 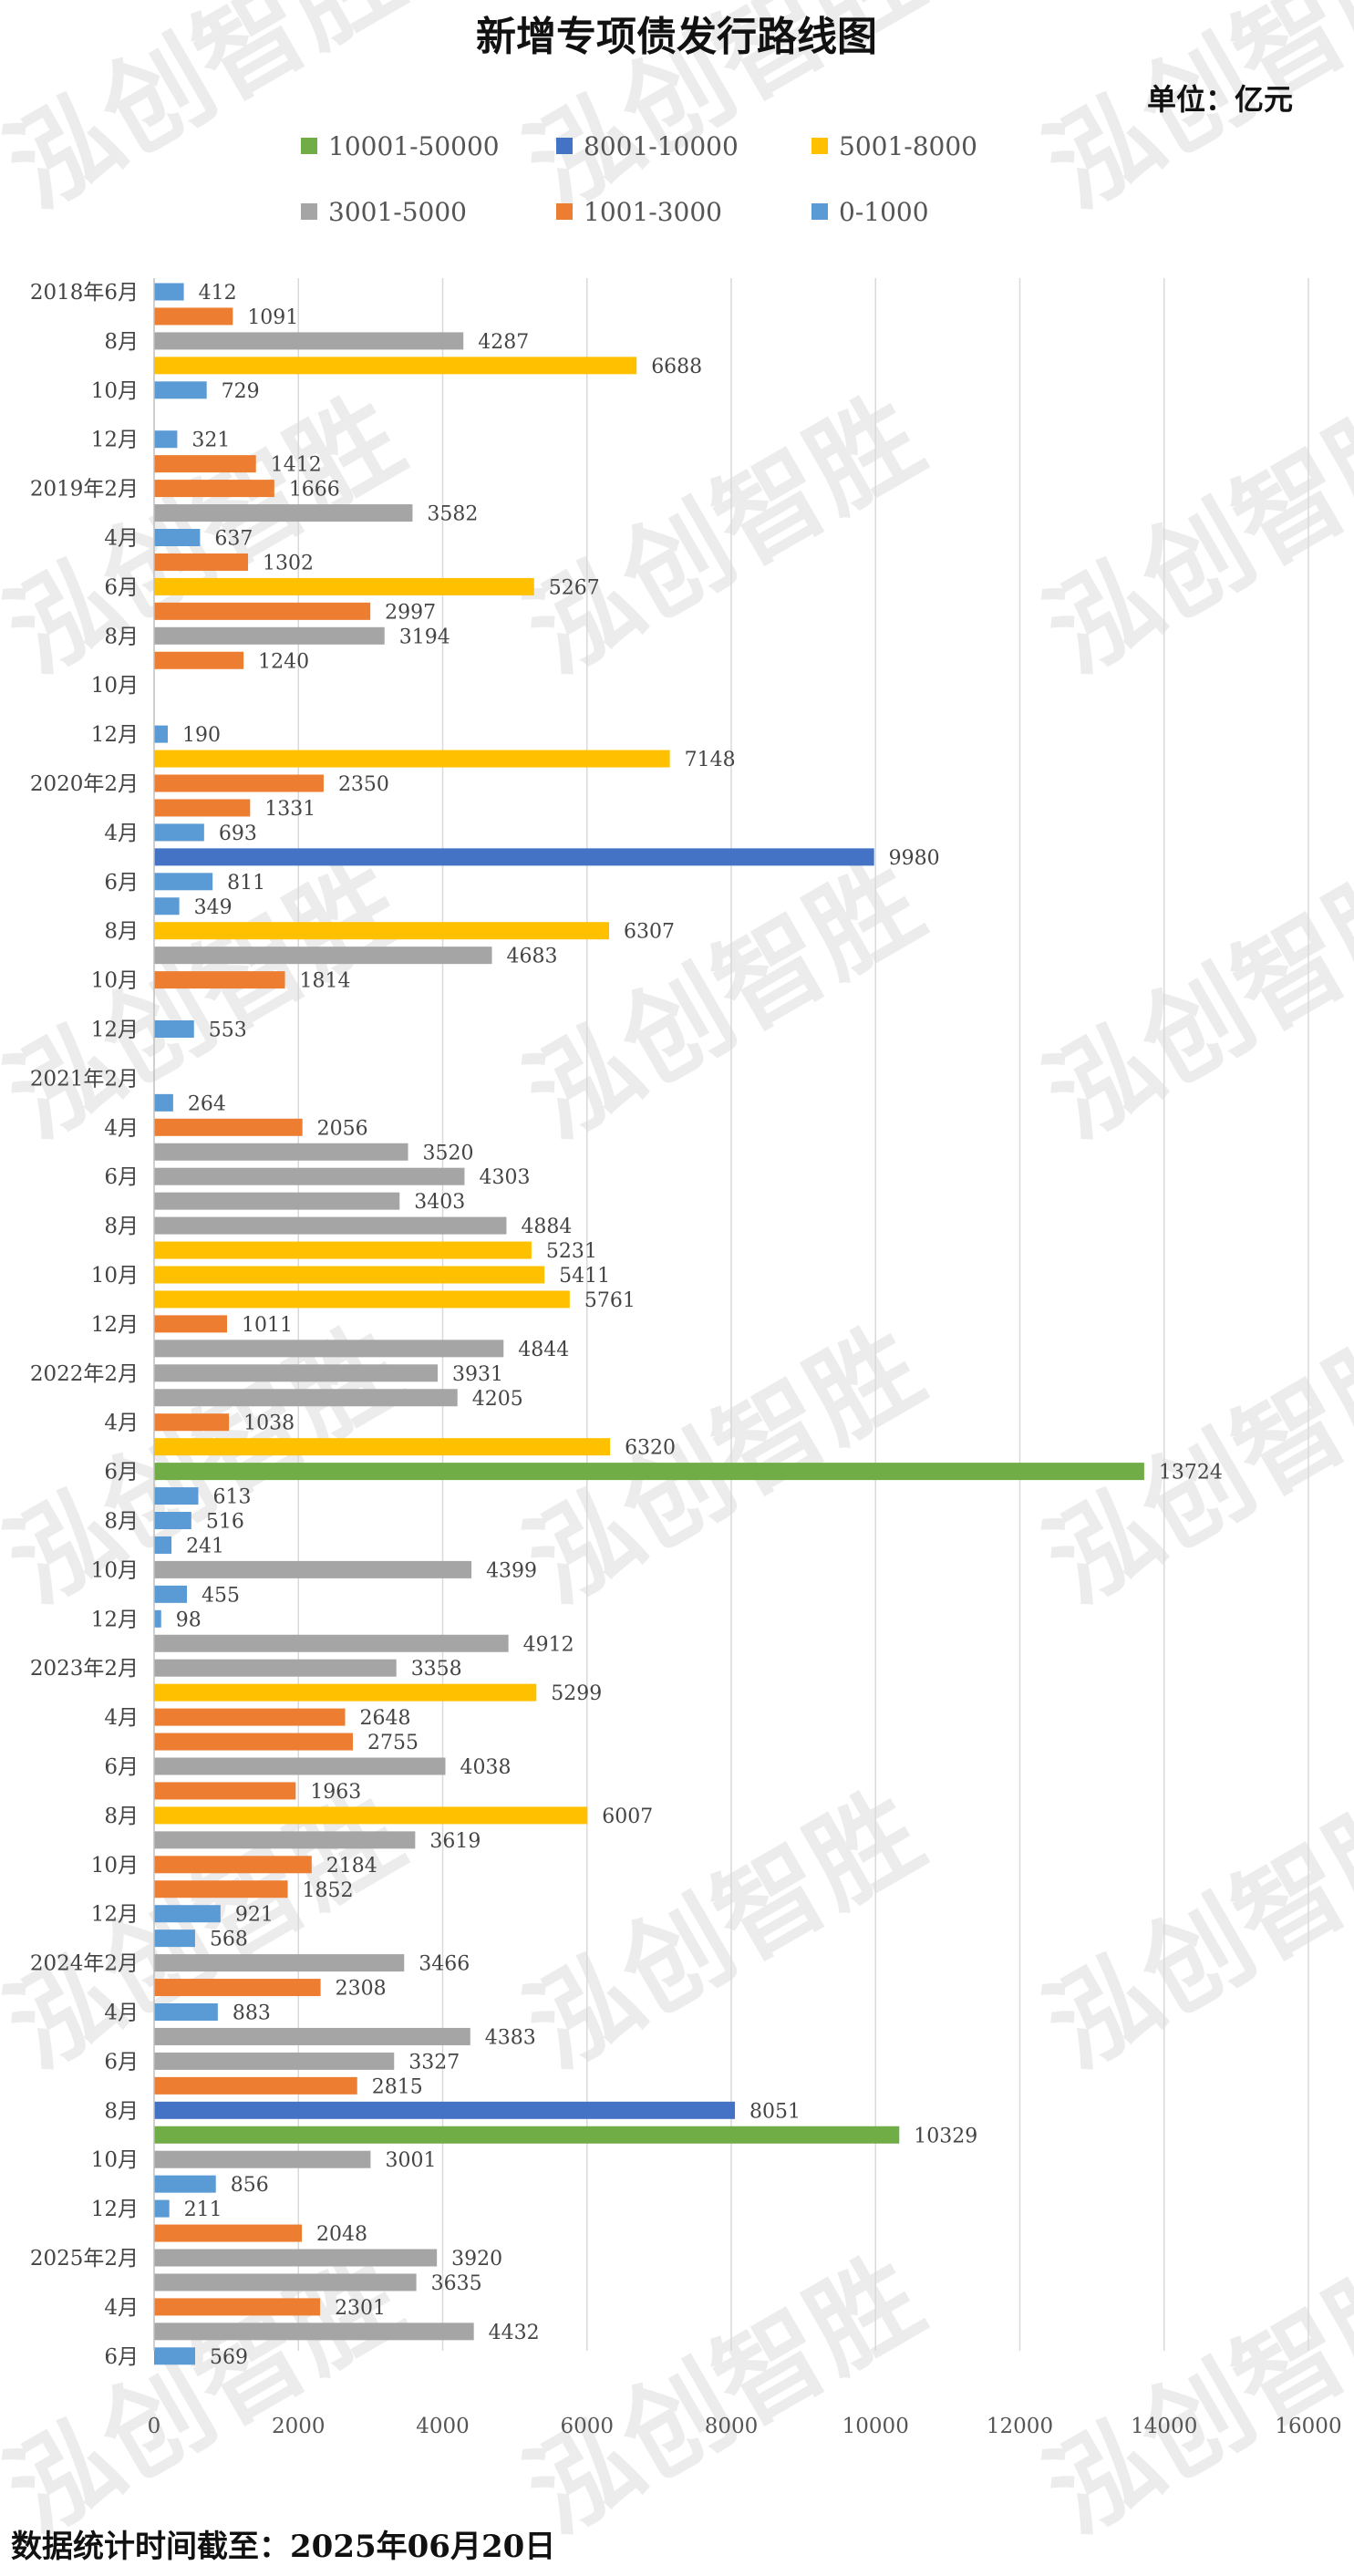 What do you see at coordinates (210, 440) in the screenshot?
I see `data-label: 321` at bounding box center [210, 440].